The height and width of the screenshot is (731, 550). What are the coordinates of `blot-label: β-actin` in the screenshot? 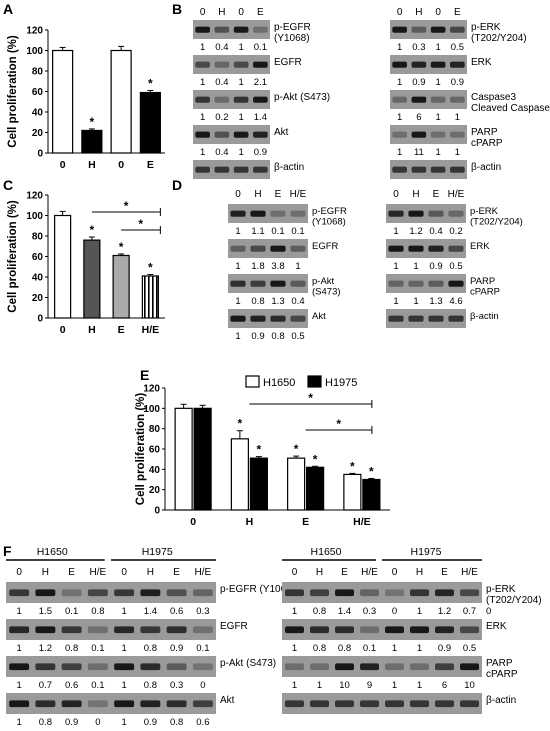 It's located at (501, 700).